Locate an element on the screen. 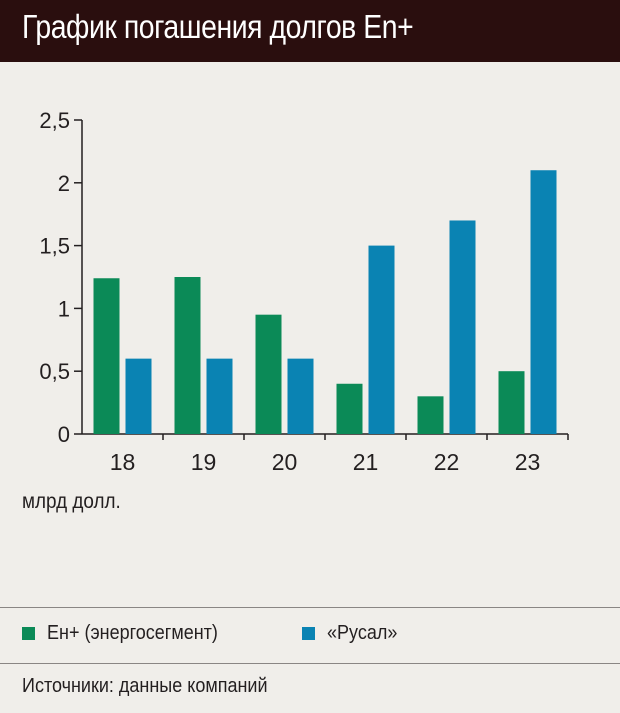 The width and height of the screenshot is (620, 713). legend-item-energy: Ен+ (энергосегмент) is located at coordinates (129, 633).